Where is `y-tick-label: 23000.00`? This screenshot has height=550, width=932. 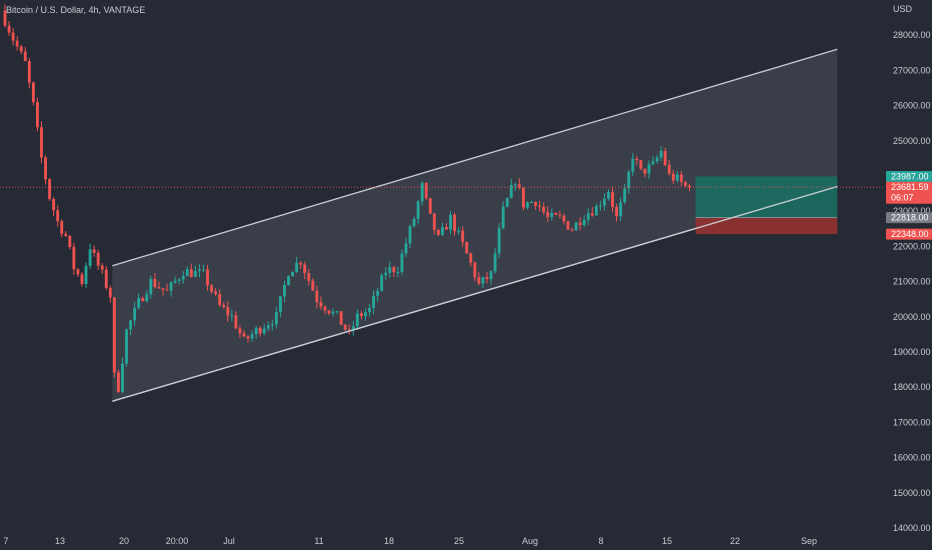
y-tick-label: 23000.00 is located at coordinates (912, 211).